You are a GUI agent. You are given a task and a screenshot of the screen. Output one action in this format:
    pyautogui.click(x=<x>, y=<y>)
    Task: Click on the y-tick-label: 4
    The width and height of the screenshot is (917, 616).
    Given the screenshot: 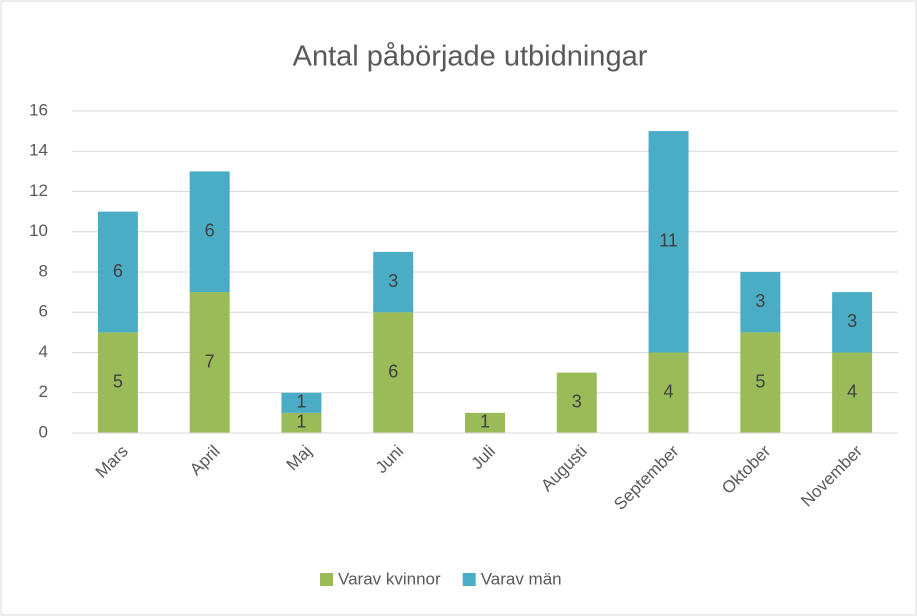 What is the action you would take?
    pyautogui.click(x=43, y=351)
    